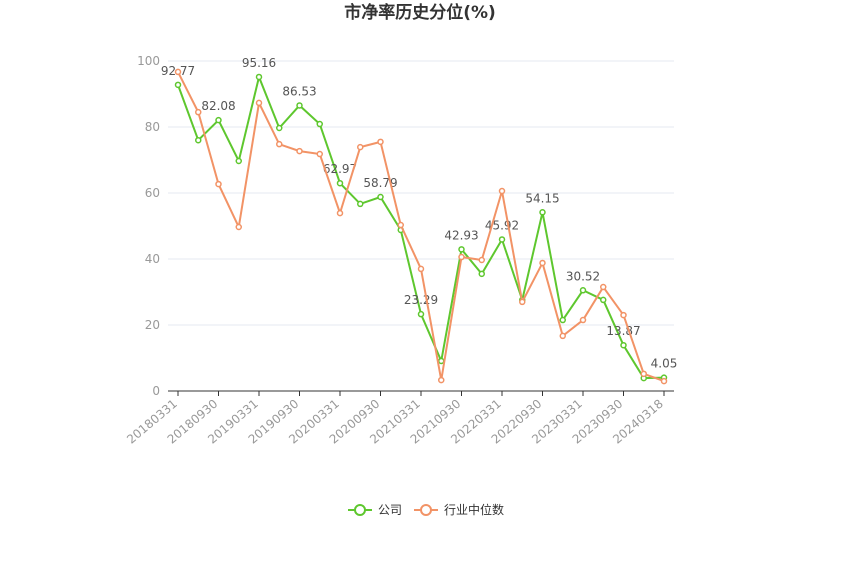  What do you see at coordinates (152, 259) in the screenshot?
I see `y-tick-label: 40` at bounding box center [152, 259].